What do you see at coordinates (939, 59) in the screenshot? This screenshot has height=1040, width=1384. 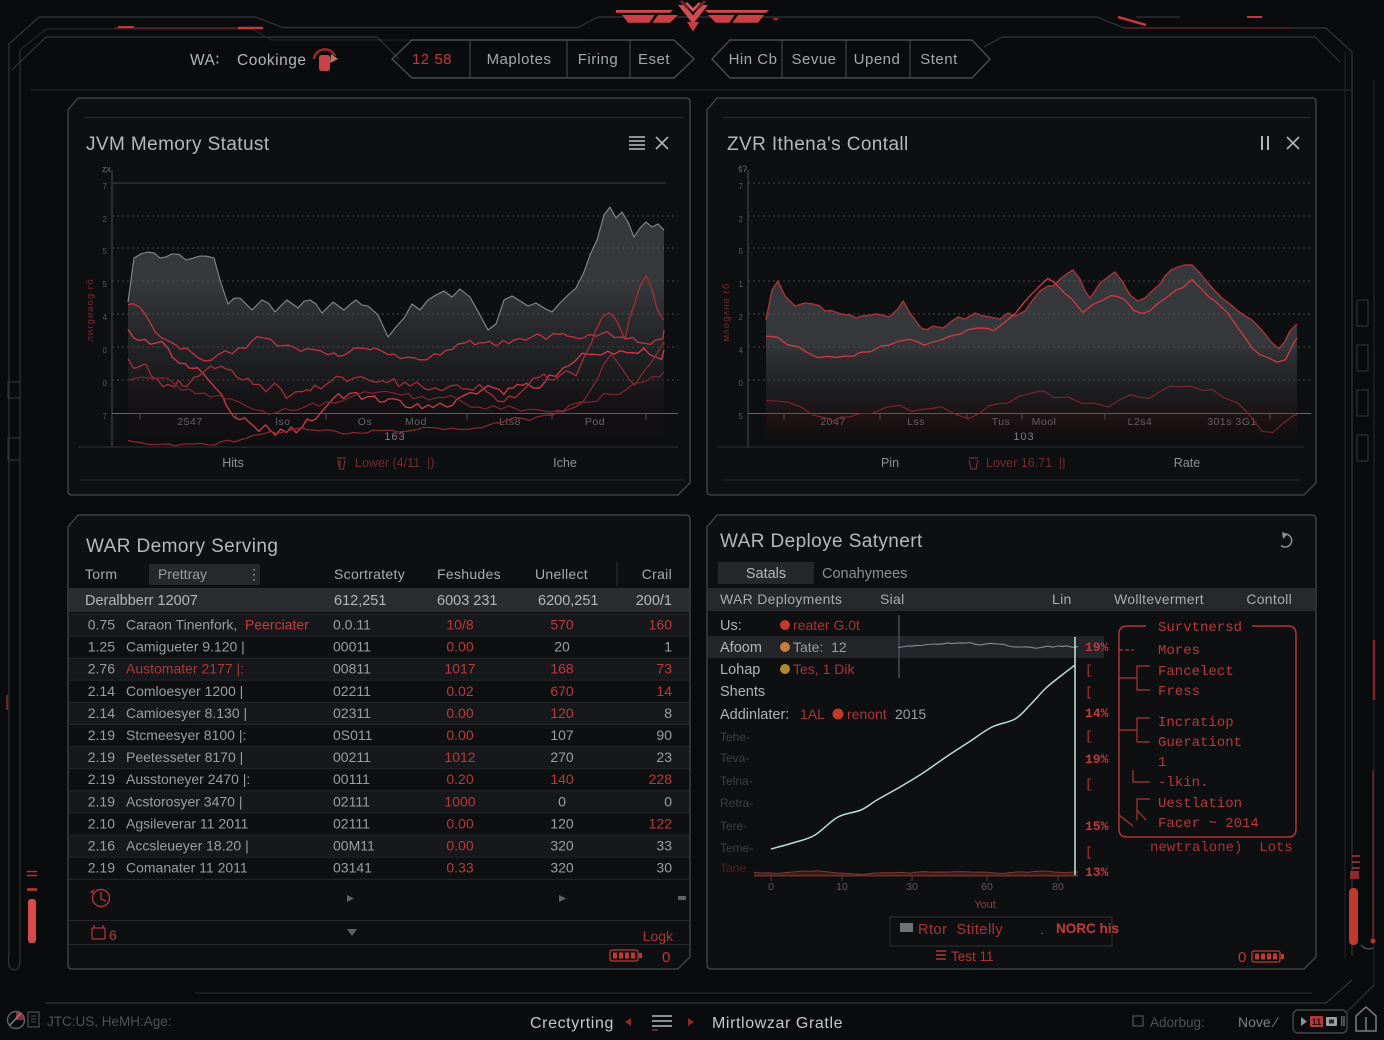 I see `svg-text: Stent` at bounding box center [939, 59].